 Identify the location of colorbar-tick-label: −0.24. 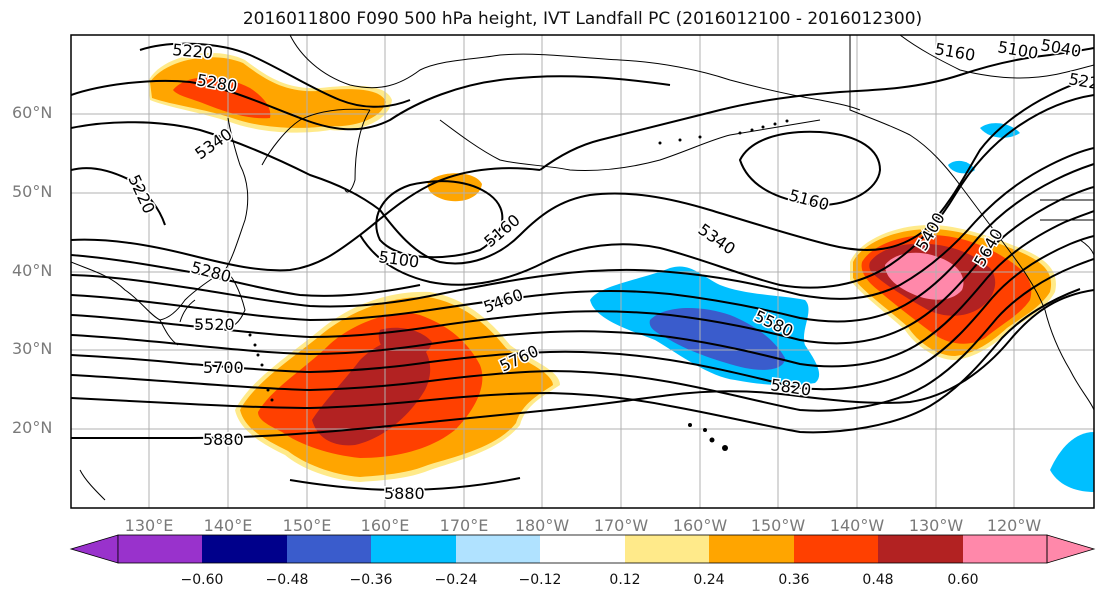
(456, 580).